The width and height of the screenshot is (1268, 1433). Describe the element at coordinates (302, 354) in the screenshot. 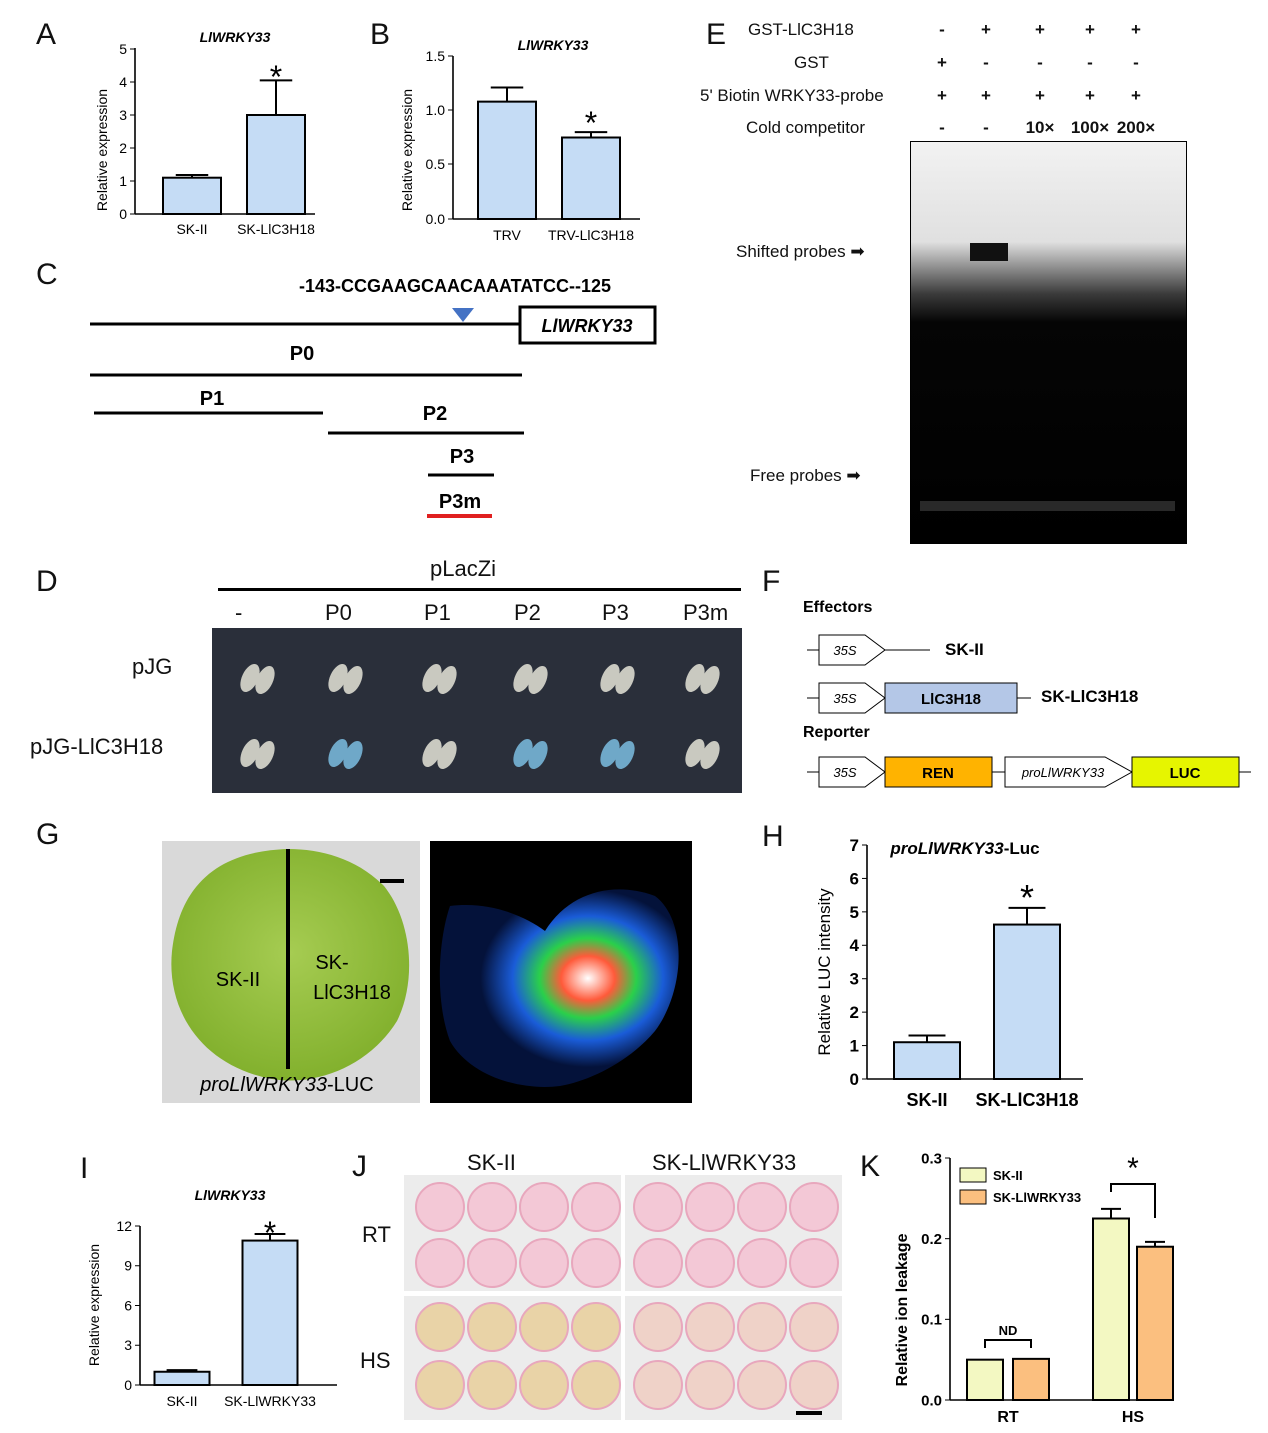

I see `fragment-label: P0` at that location.